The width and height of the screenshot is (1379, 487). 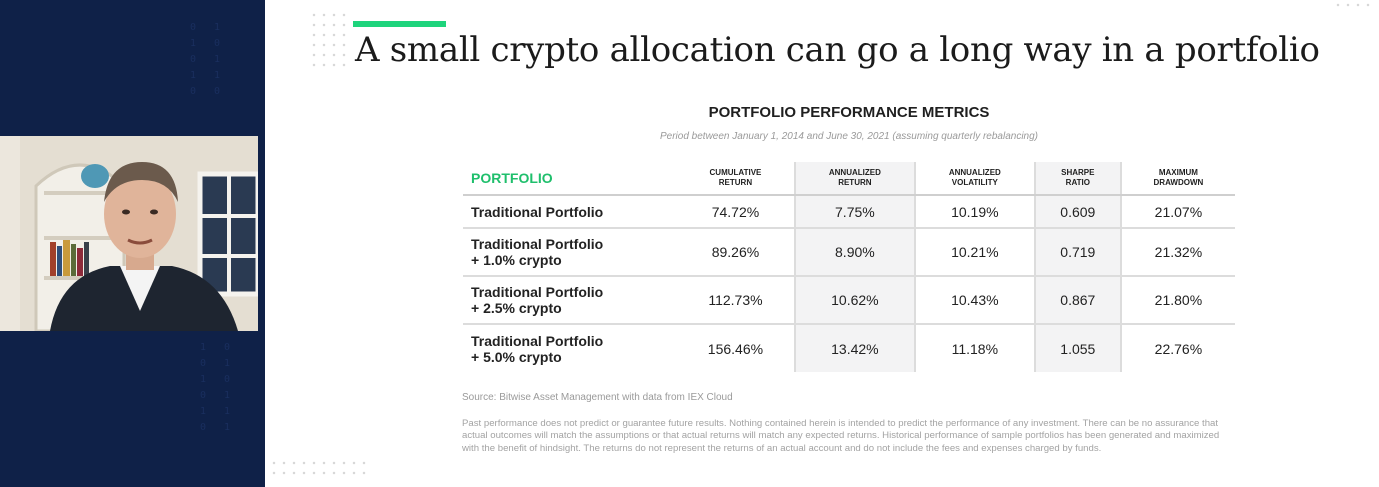 What do you see at coordinates (974, 212) in the screenshot?
I see `annualized-volatility-cell: 10.19%` at bounding box center [974, 212].